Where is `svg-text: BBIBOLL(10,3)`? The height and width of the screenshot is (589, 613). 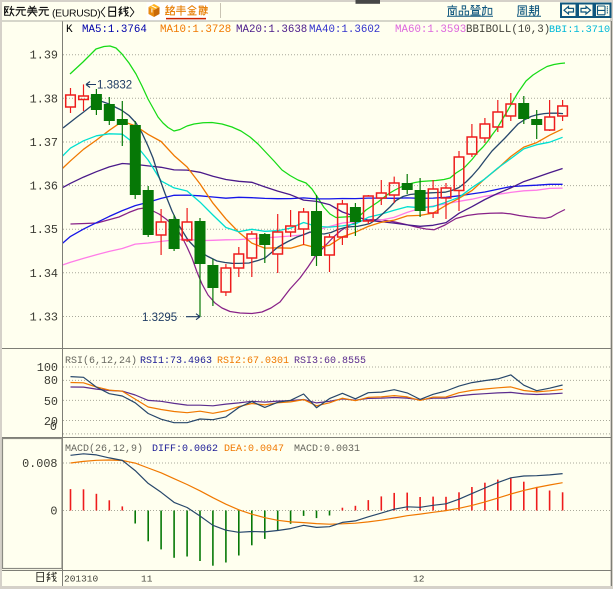
svg-text: BBIBOLL(10,3) is located at coordinates (508, 30).